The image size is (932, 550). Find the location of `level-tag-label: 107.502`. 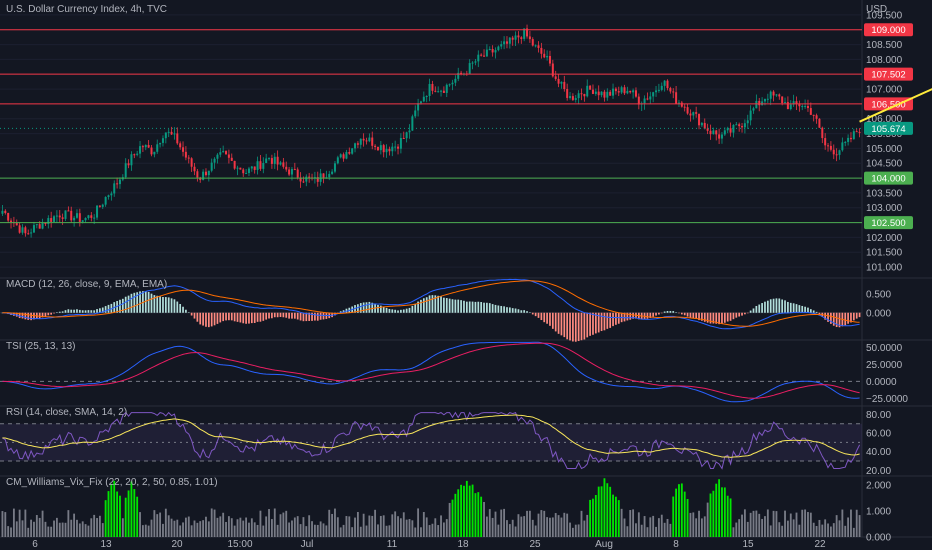

level-tag-label: 107.502 is located at coordinates (888, 75).